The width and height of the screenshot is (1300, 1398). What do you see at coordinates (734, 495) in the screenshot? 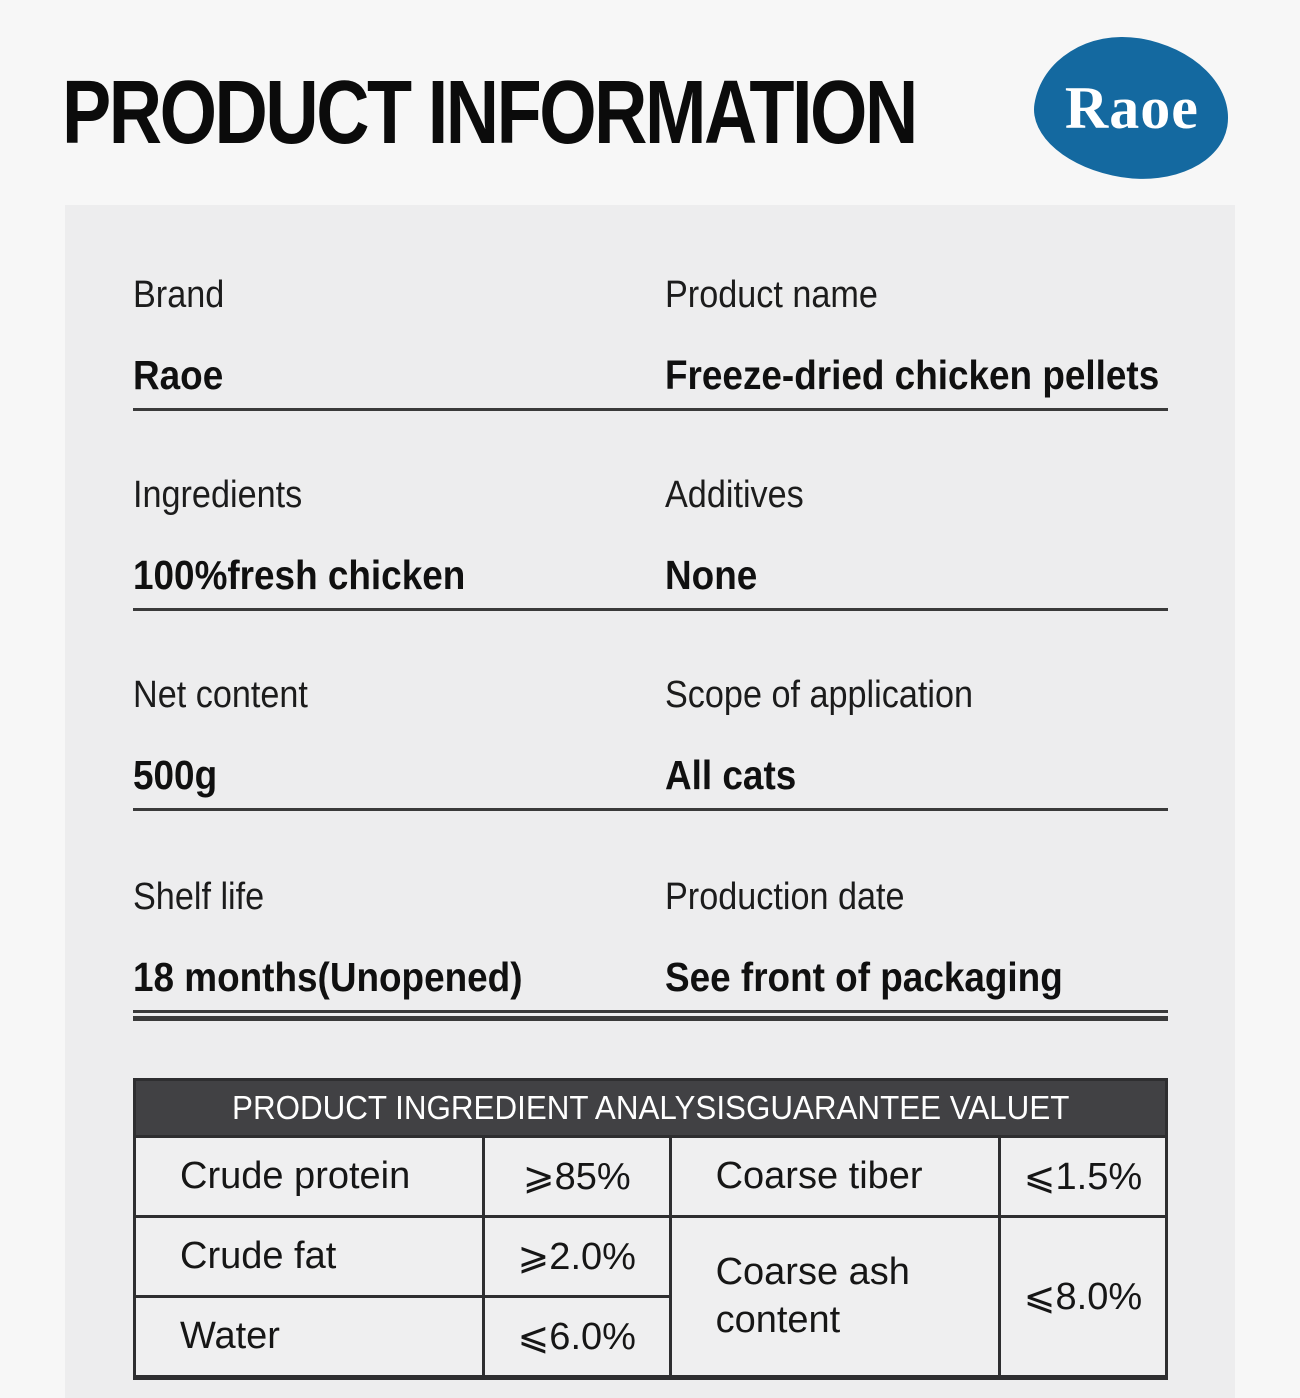
I see `field-label: Additives` at bounding box center [734, 495].